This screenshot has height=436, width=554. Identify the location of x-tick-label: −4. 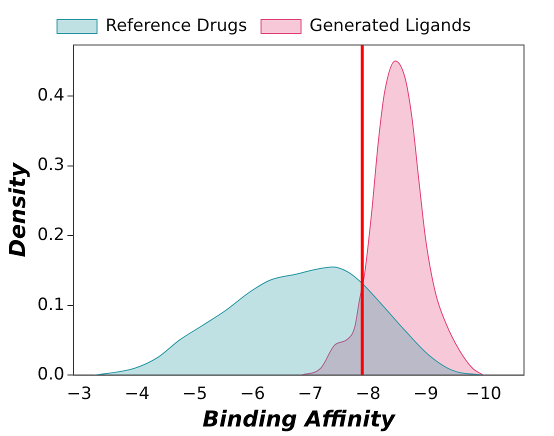
(137, 394).